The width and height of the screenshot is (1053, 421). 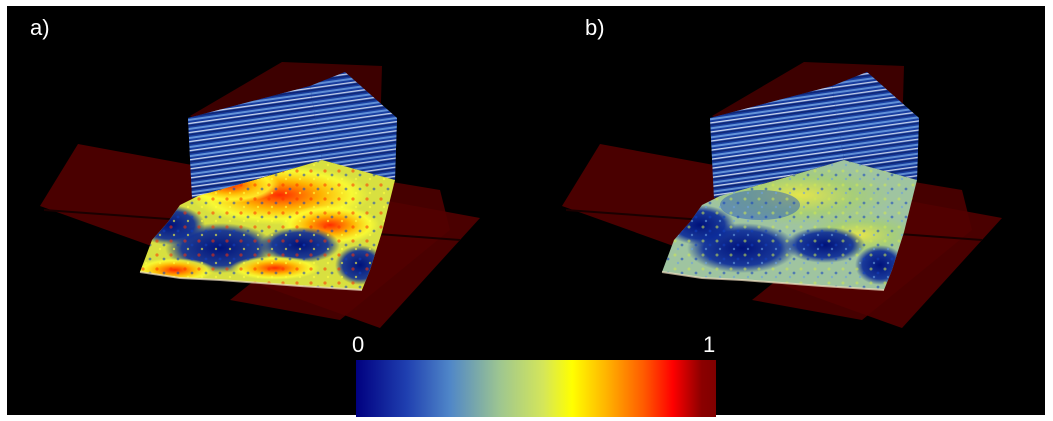 What do you see at coordinates (709, 344) in the screenshot?
I see `colorbar-max-label: 1` at bounding box center [709, 344].